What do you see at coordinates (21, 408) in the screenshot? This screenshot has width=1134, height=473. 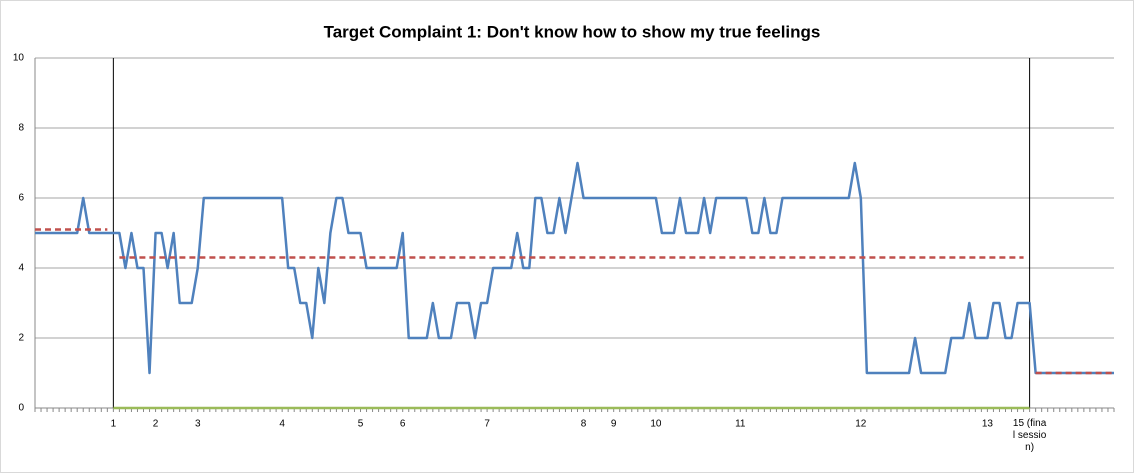 I see `y-tick-label: 0` at bounding box center [21, 408].